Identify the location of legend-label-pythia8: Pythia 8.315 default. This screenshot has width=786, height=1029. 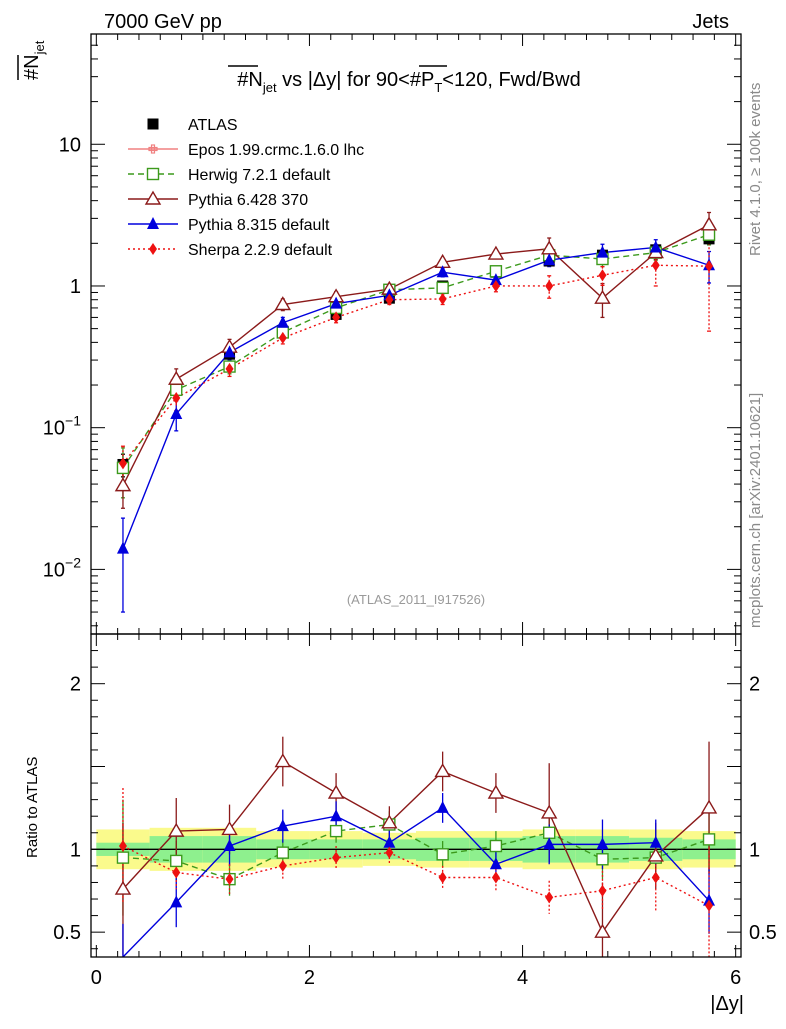
(259, 225).